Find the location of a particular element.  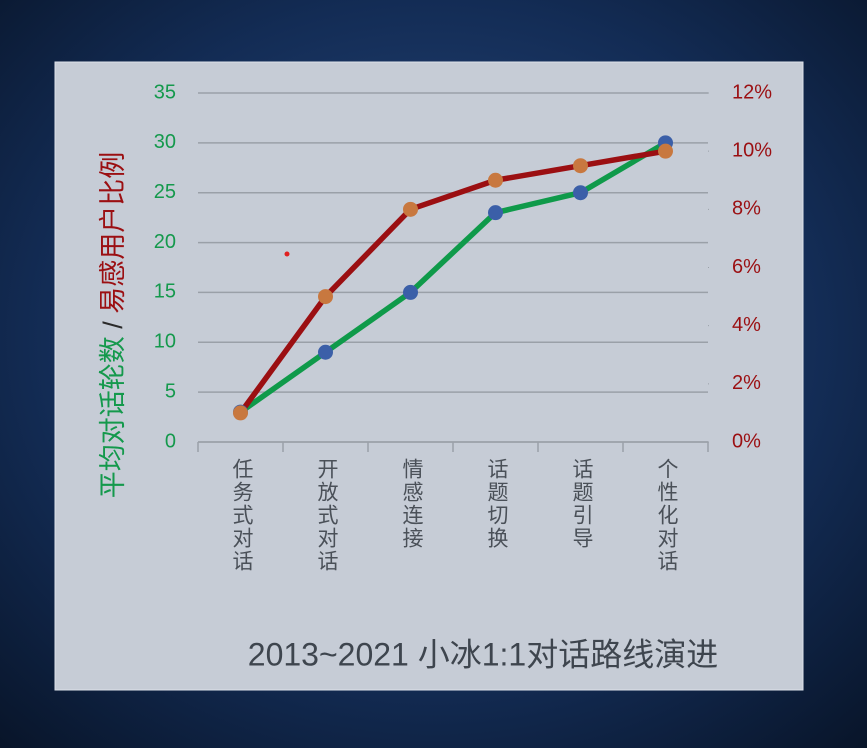

y-tick-label: 10 is located at coordinates (165, 342).